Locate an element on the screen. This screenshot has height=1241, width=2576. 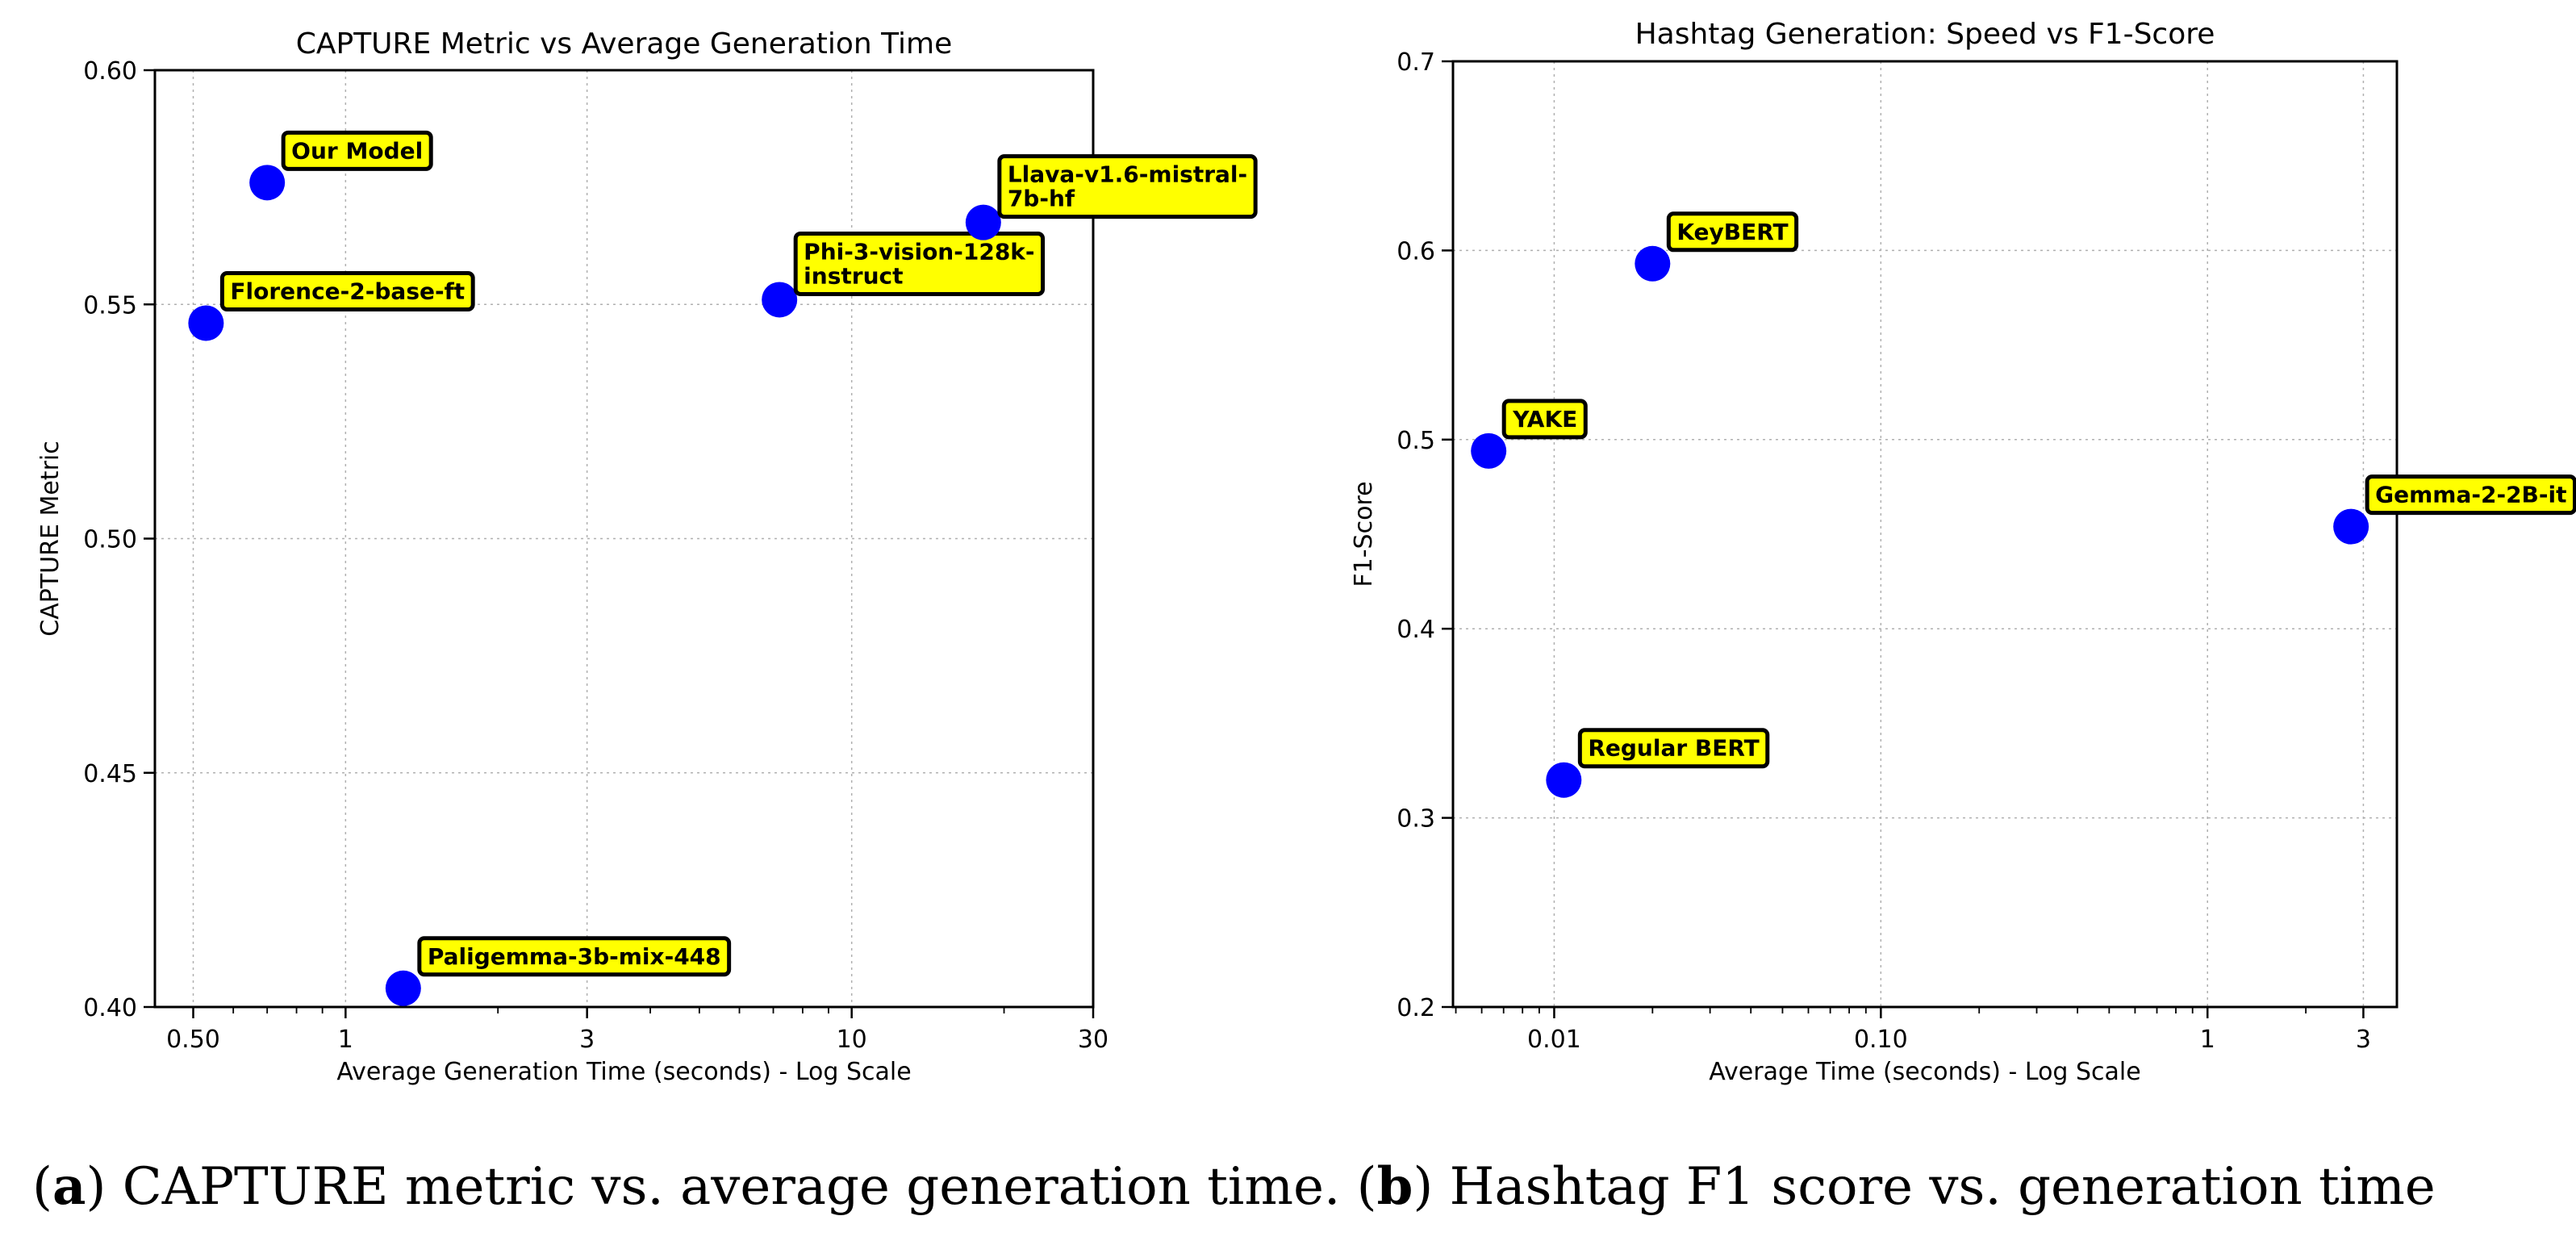
annotation-line: Florence-2-base-ft is located at coordinates (347, 291).